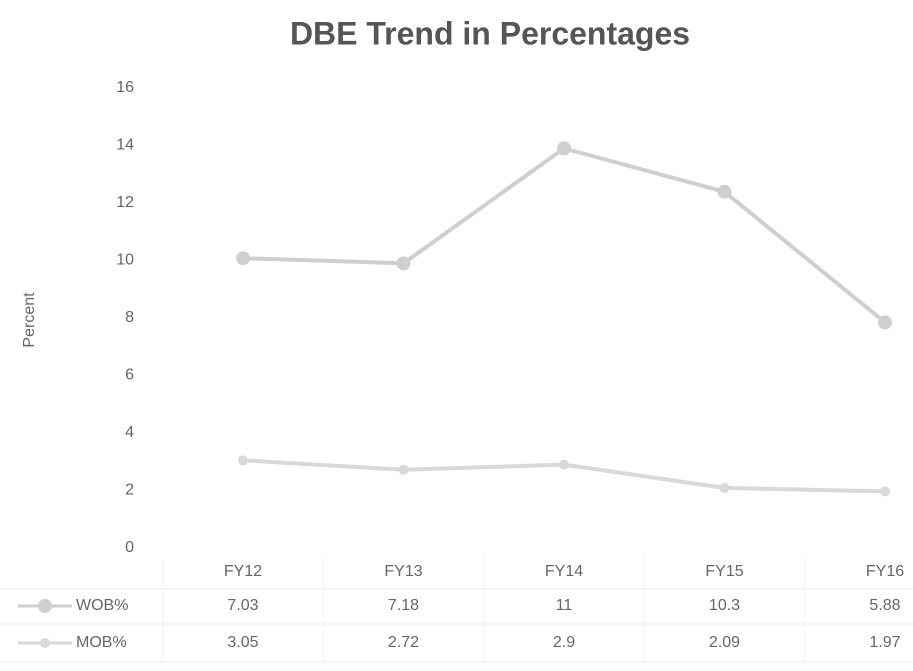 Image resolution: width=913 pixels, height=671 pixels. I want to click on table-cell: 2.72, so click(403, 642).